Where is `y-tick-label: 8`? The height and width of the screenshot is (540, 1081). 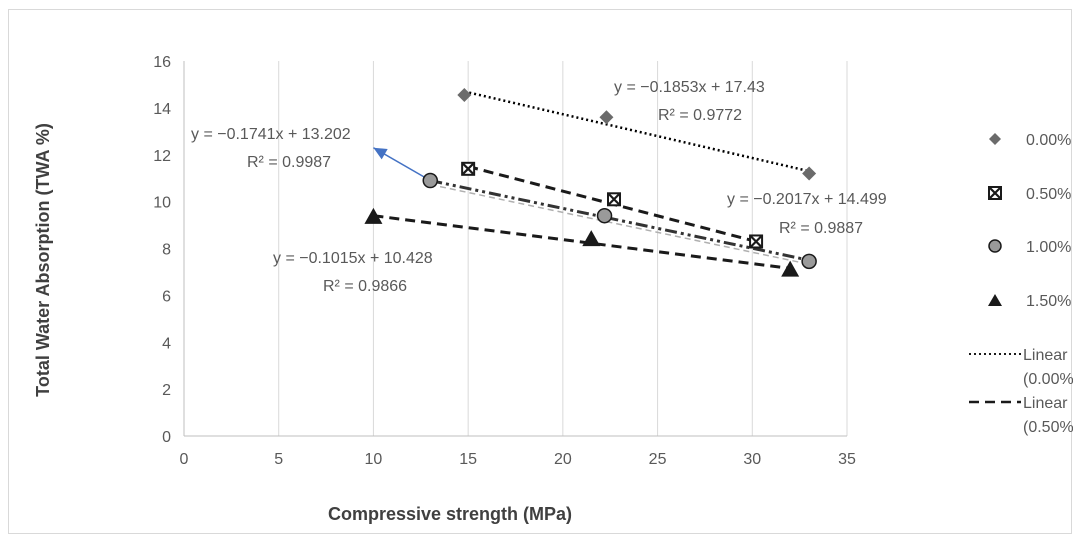
y-tick-label: 8 is located at coordinates (166, 250).